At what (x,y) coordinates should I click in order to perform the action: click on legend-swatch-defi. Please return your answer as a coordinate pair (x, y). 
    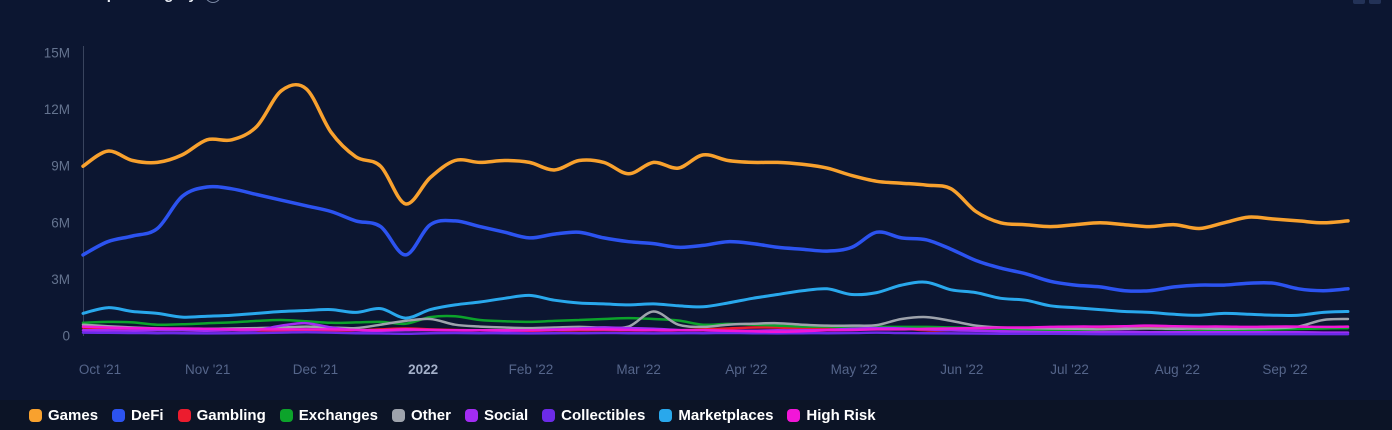
    Looking at the image, I should click on (119, 415).